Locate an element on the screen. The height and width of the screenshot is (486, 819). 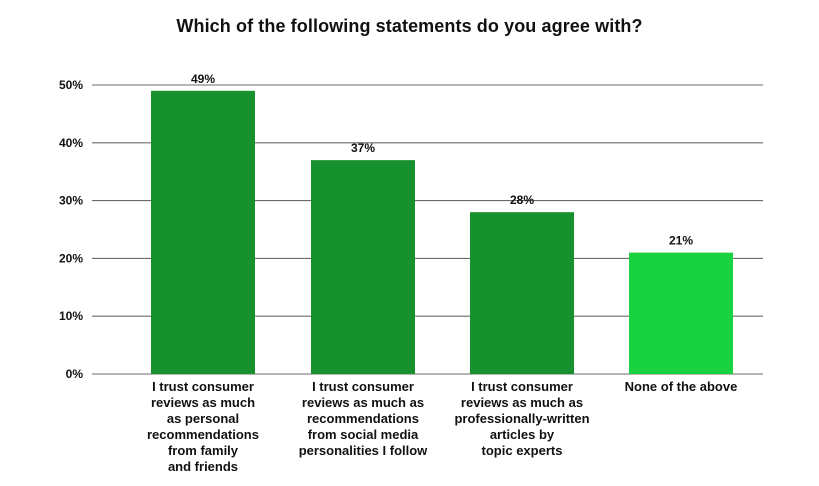
y-tick-label: 50% is located at coordinates (71, 85).